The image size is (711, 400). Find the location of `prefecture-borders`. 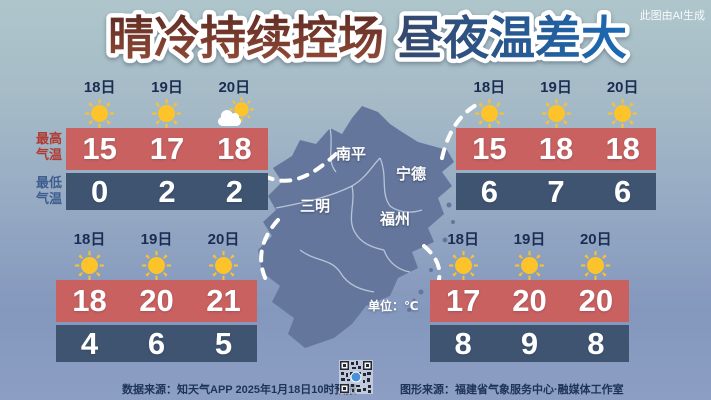

prefecture-borders is located at coordinates (349, 210).